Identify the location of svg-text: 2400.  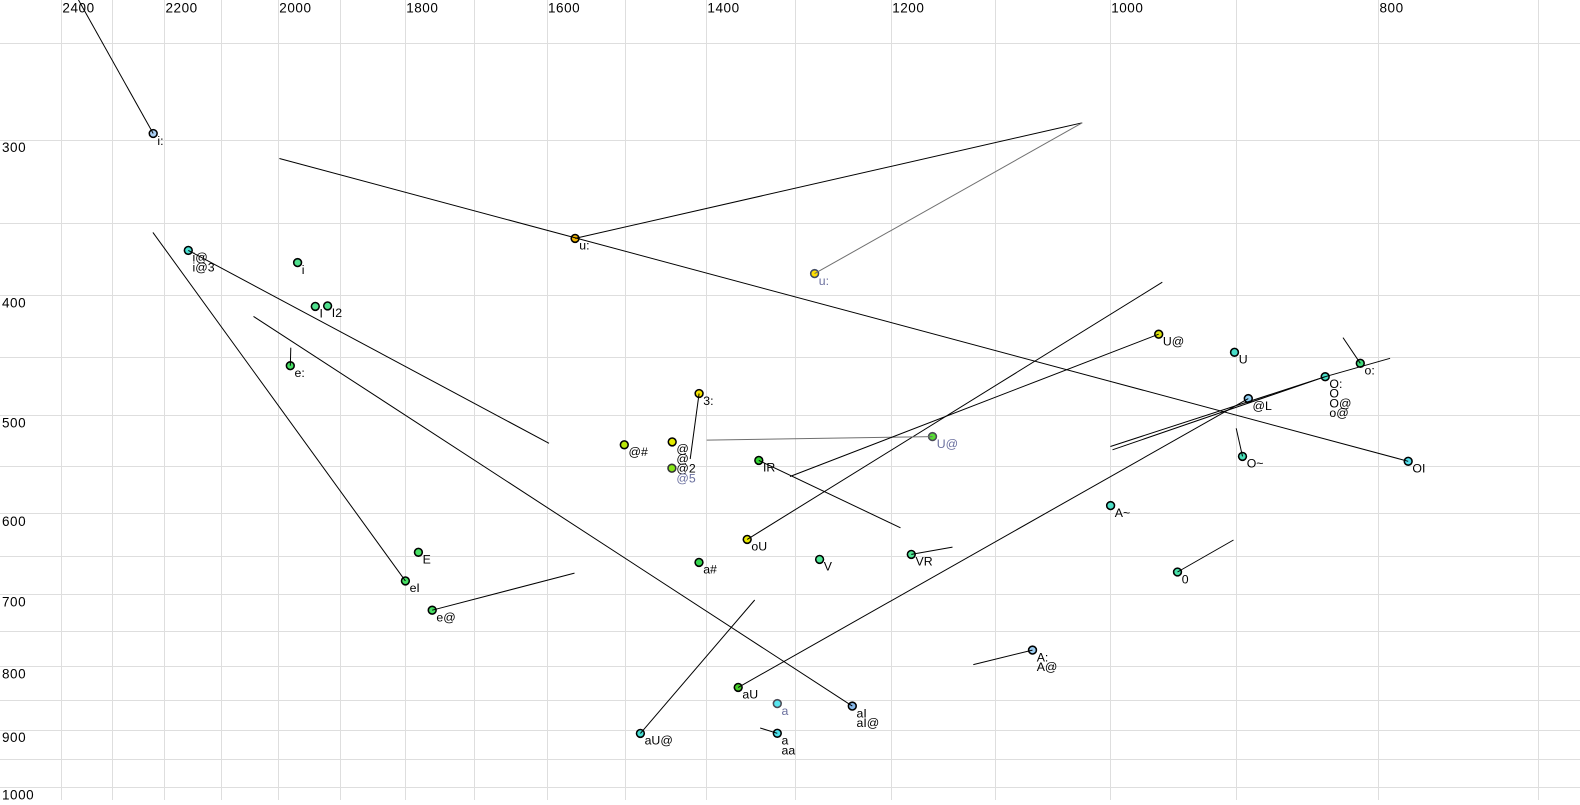
(78, 7).